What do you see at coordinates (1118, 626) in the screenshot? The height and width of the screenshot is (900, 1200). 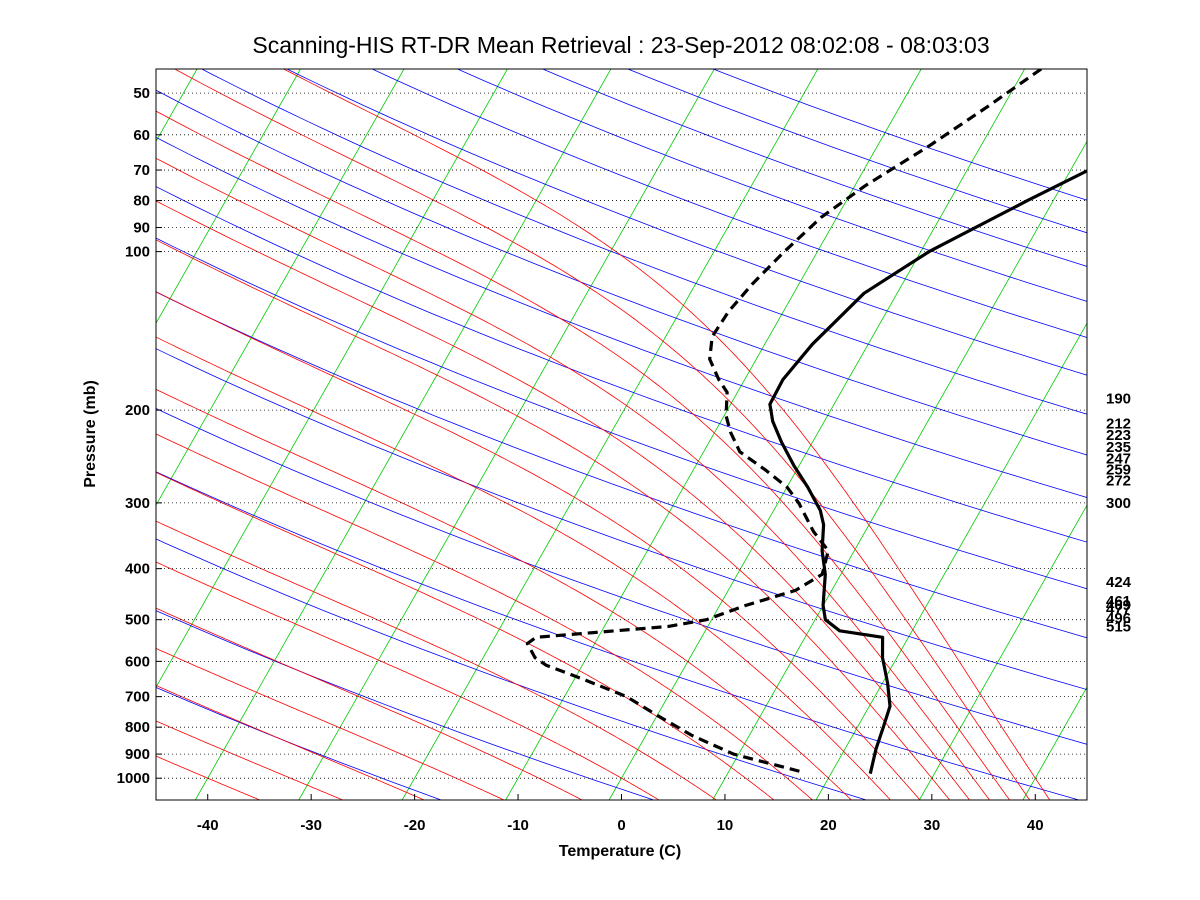 I see `right-level-label: 515` at bounding box center [1118, 626].